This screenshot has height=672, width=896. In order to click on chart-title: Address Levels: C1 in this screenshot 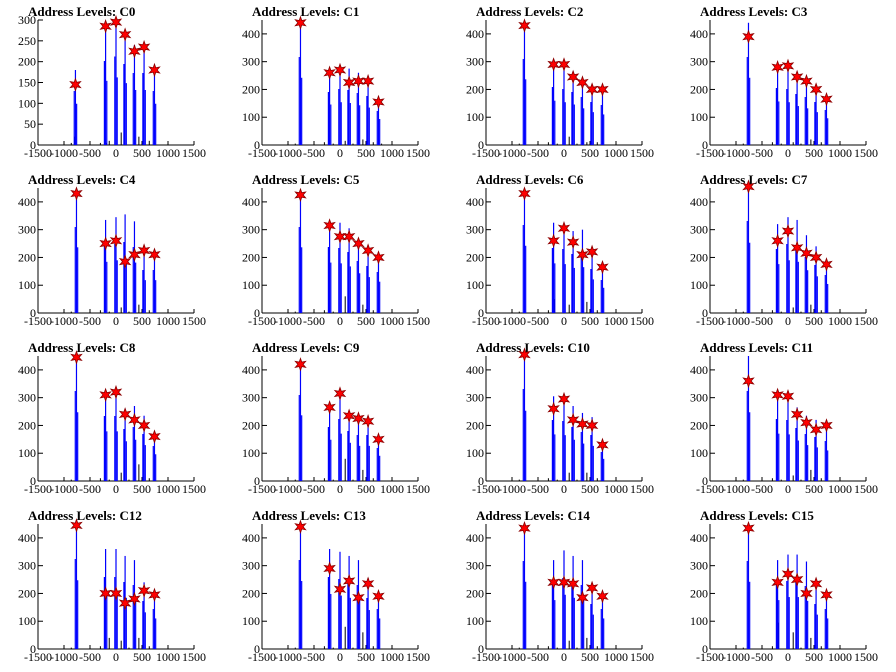, I will do `click(305, 11)`.